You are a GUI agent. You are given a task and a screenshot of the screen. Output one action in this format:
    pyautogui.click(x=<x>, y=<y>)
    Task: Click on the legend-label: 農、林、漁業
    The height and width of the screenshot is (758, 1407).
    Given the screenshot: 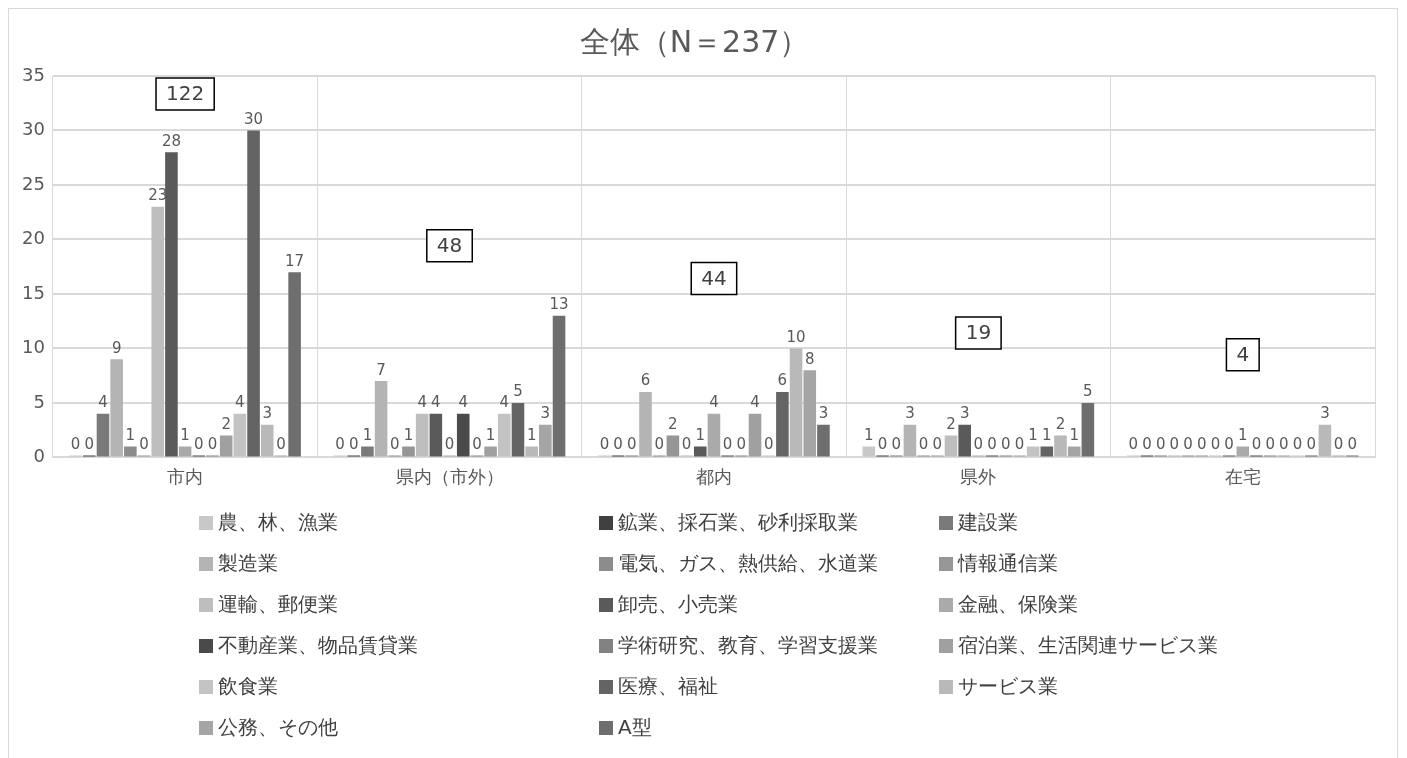 What is the action you would take?
    pyautogui.click(x=278, y=522)
    